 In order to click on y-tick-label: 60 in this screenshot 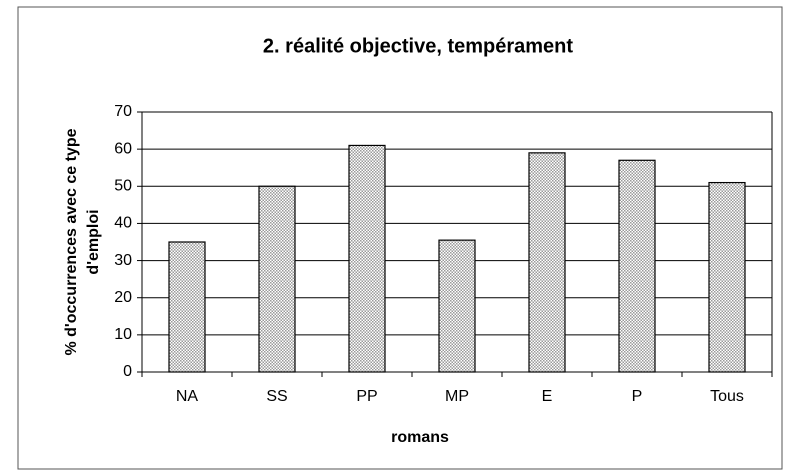, I will do `click(123, 148)`.